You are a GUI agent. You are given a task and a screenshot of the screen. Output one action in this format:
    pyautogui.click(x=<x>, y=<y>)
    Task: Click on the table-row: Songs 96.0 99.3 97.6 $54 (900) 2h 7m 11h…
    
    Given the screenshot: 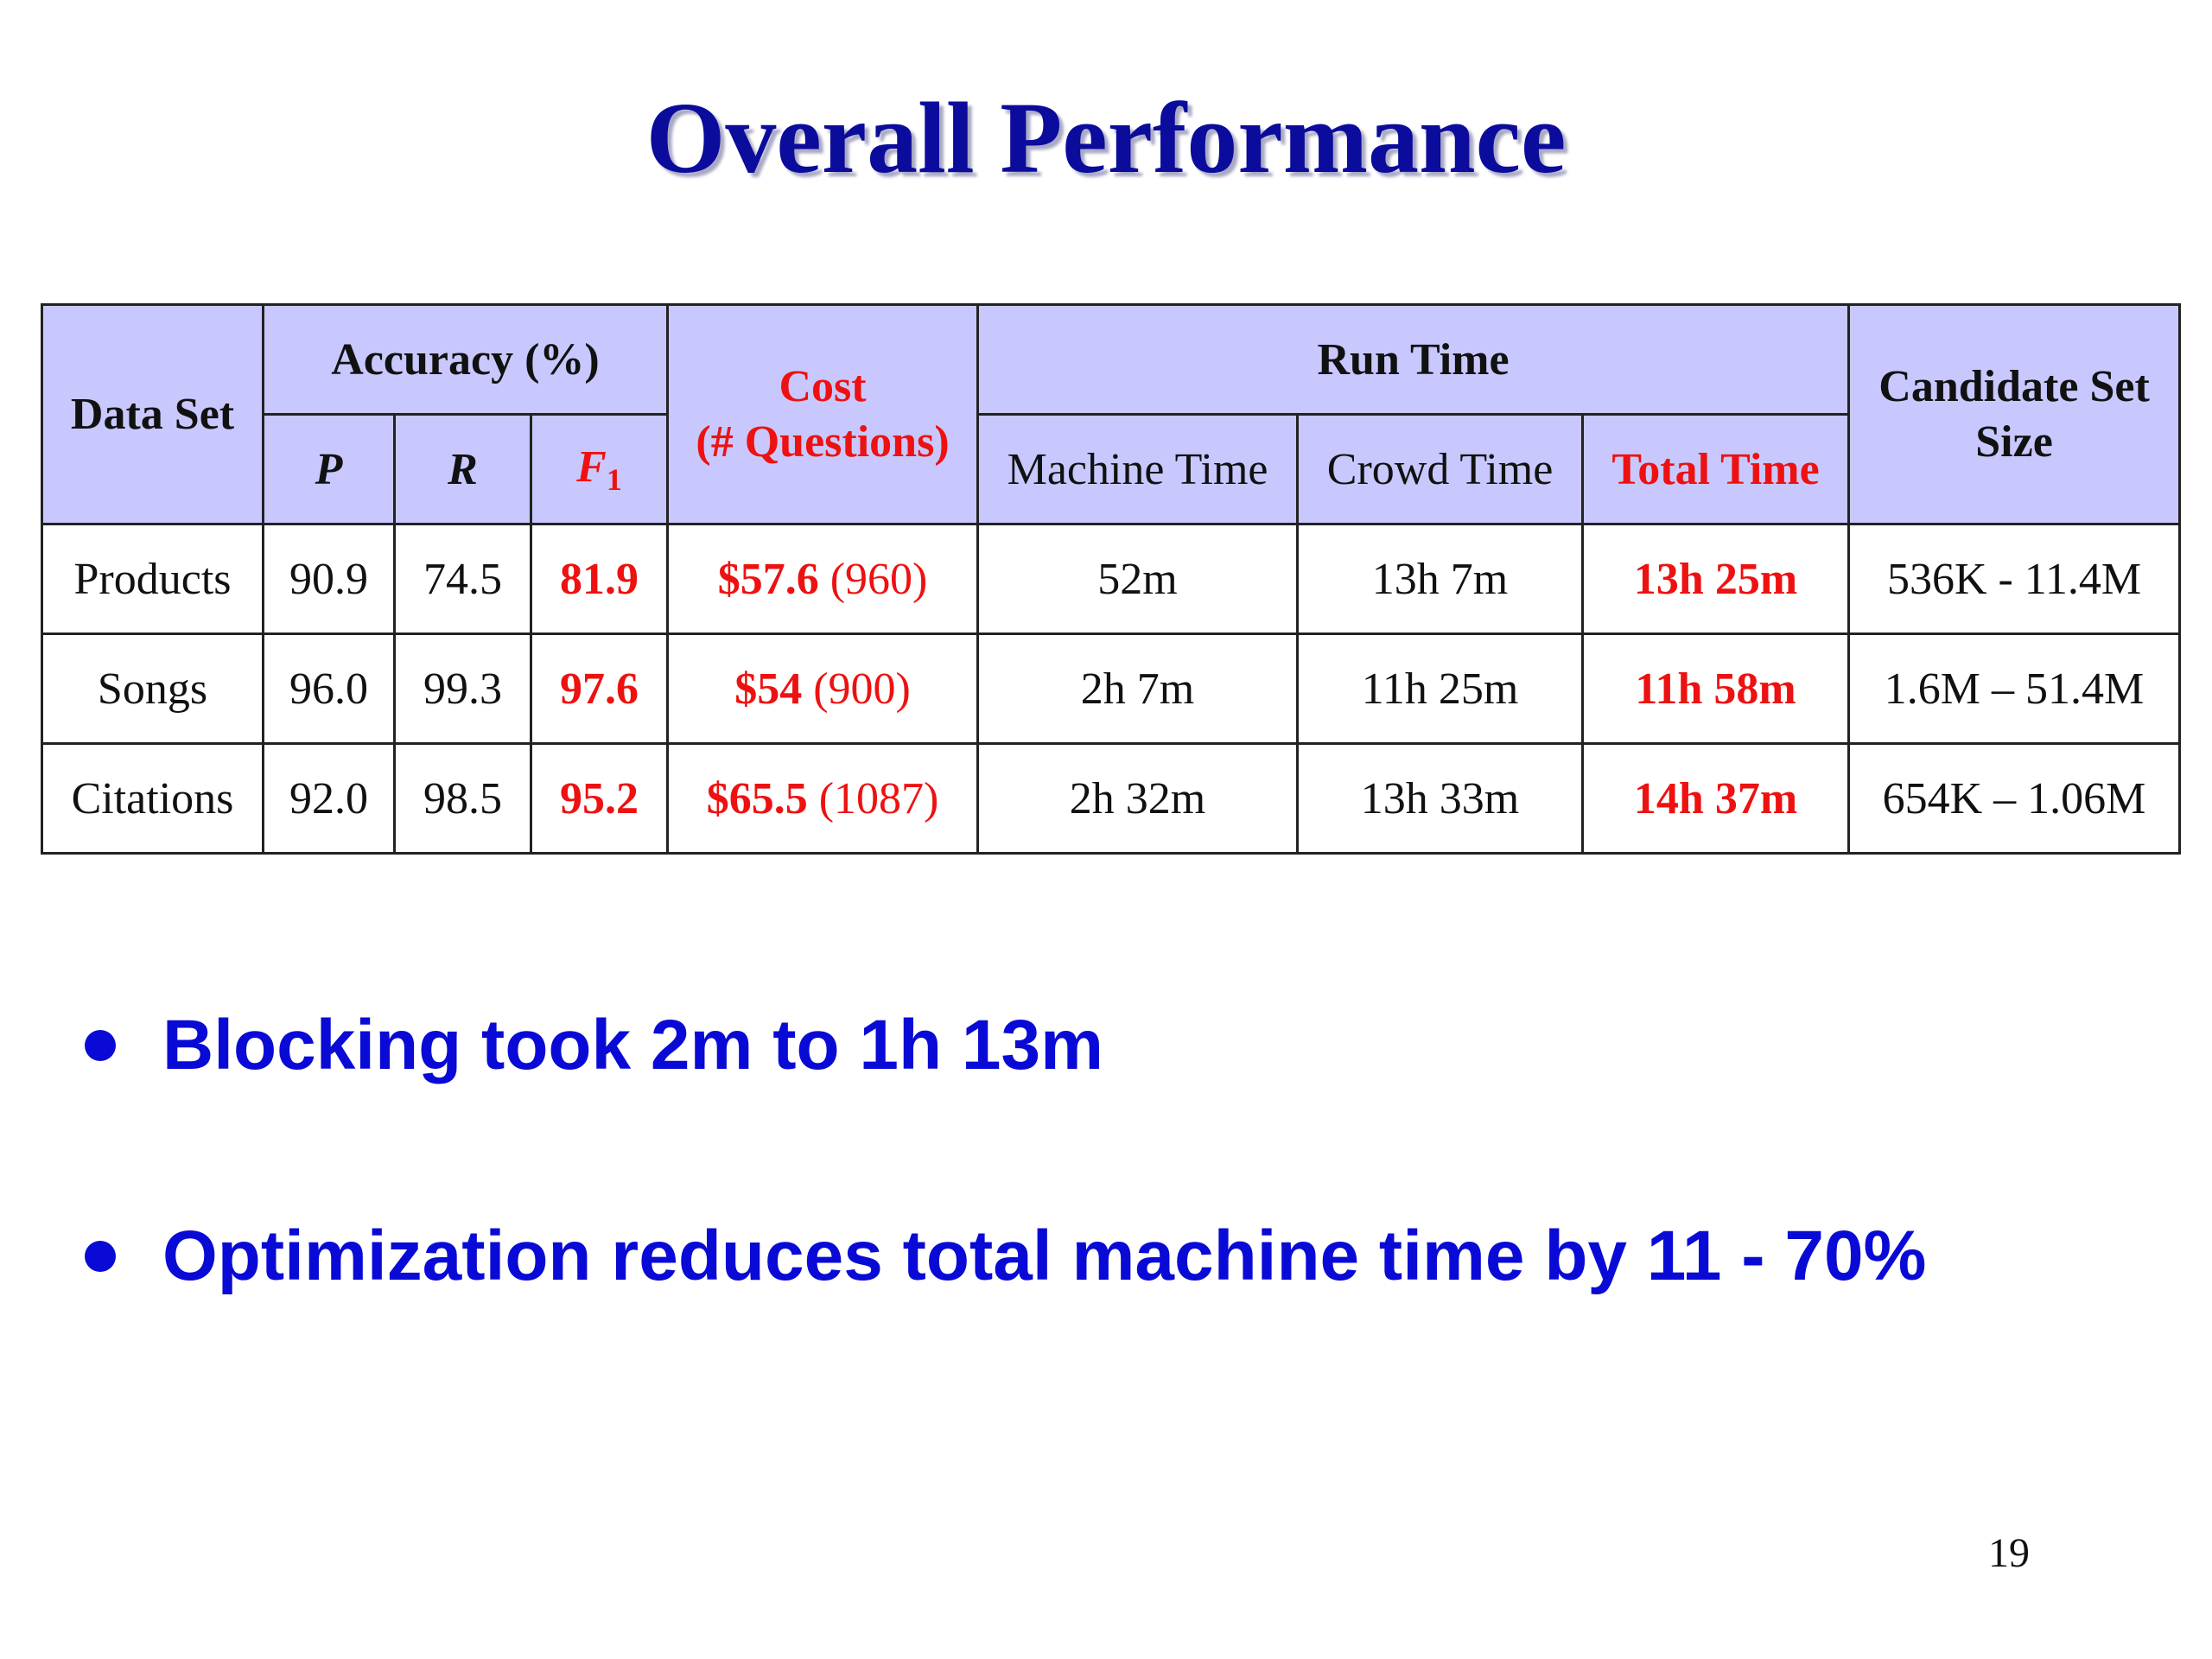 What is the action you would take?
    pyautogui.click(x=1111, y=688)
    